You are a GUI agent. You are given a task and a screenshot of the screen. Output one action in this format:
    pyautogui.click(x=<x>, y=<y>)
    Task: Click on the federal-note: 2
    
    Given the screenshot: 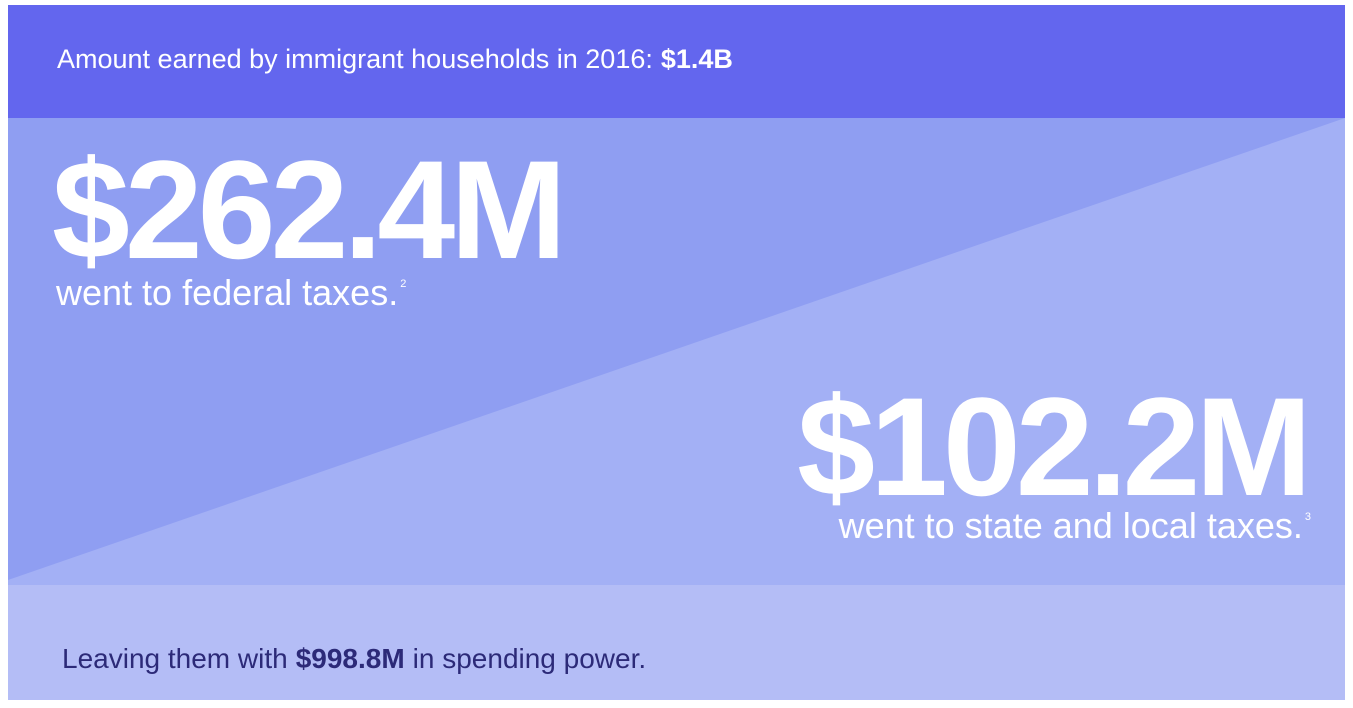 What is the action you would take?
    pyautogui.click(x=403, y=284)
    